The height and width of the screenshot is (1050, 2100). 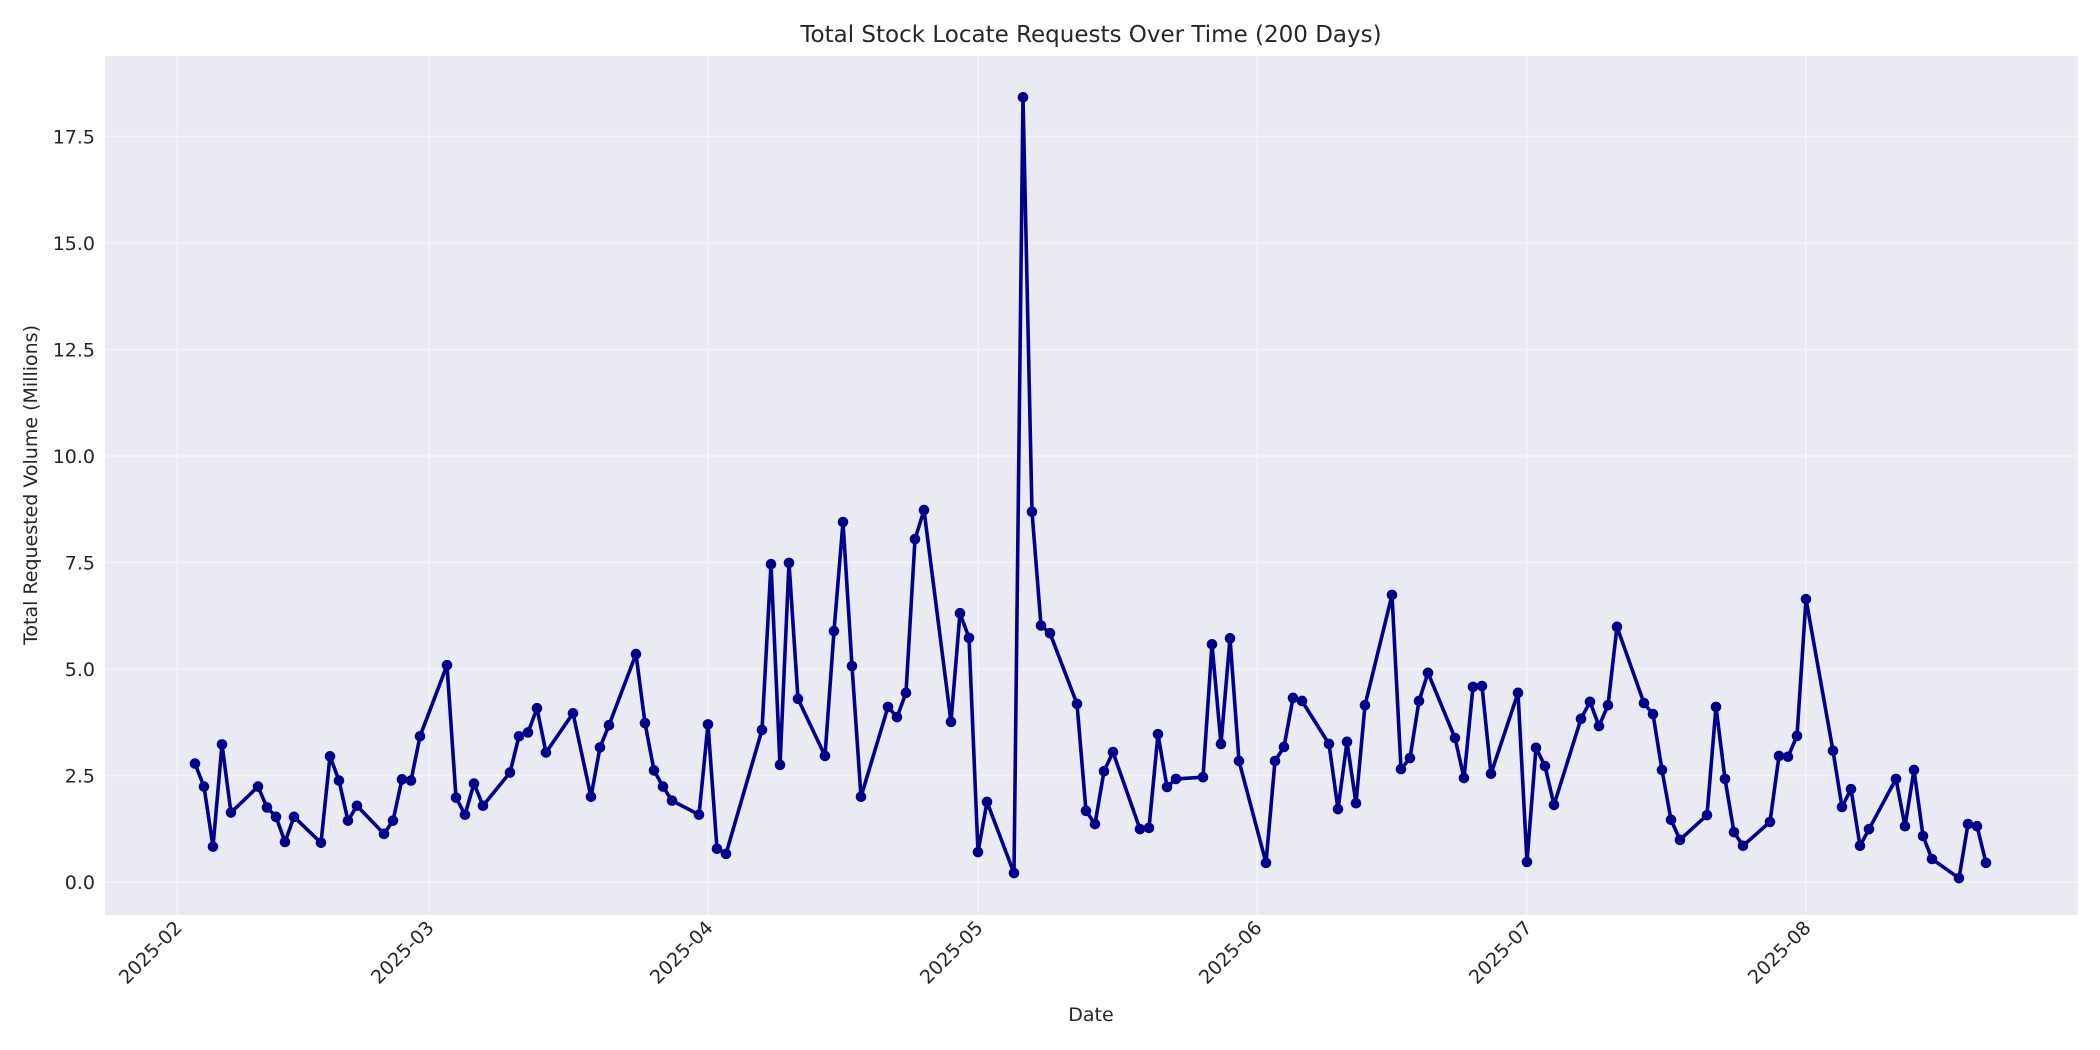 What do you see at coordinates (906, 693) in the screenshot?
I see `data-point-marker: 2025-04-23: 4.44` at bounding box center [906, 693].